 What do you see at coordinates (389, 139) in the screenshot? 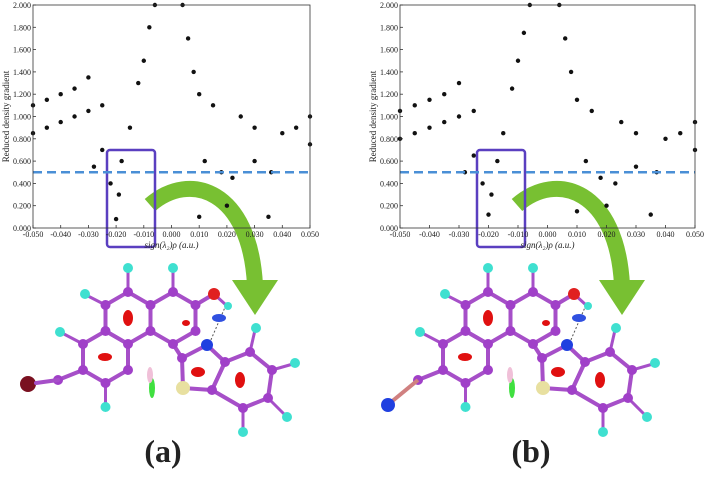
I see `y-tick-label: 0.800` at bounding box center [389, 139].